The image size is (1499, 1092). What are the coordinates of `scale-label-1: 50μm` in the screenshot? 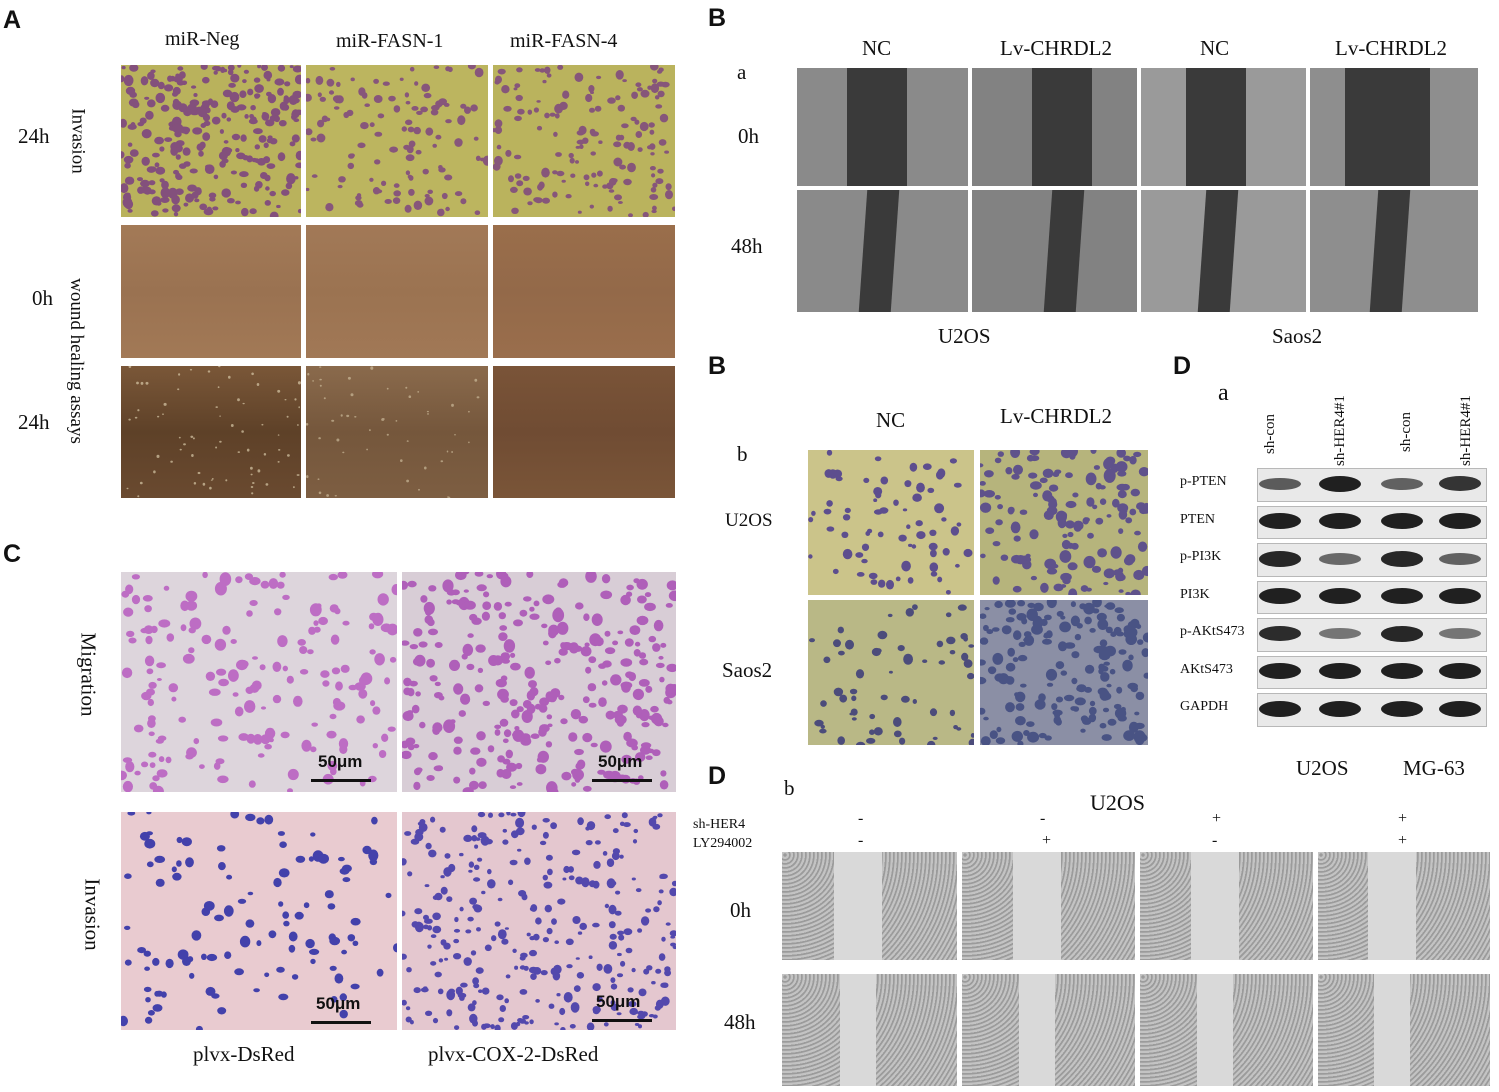 It's located at (340, 761).